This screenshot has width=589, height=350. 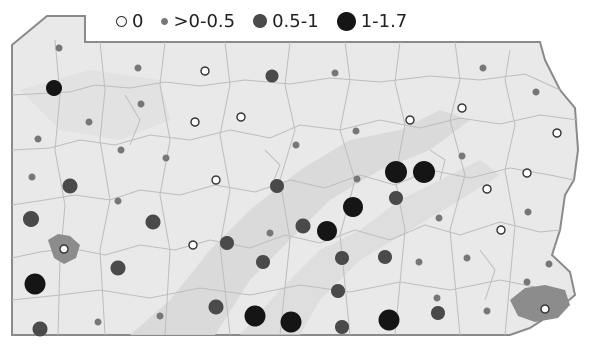 I want to click on medium-dot-icon, so click(x=260, y=21).